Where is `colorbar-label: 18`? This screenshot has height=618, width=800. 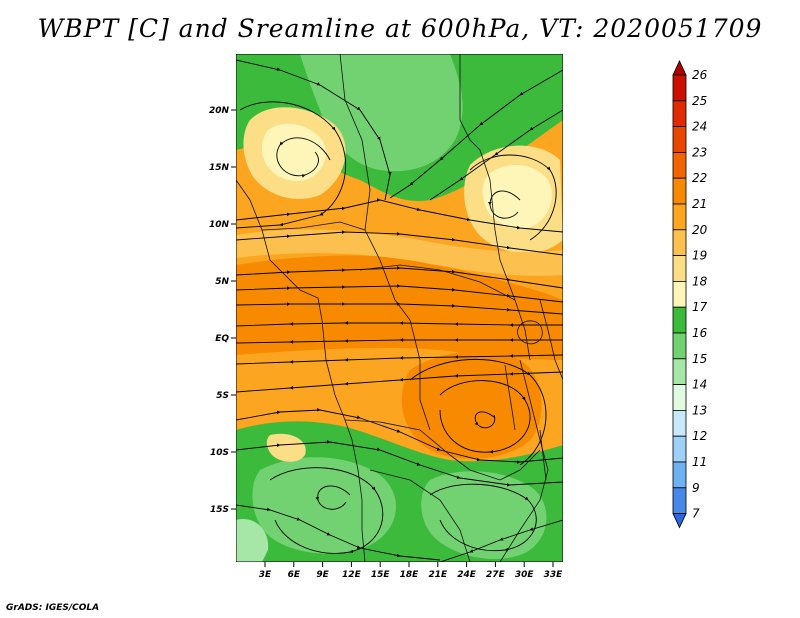
colorbar-label: 18 is located at coordinates (700, 281).